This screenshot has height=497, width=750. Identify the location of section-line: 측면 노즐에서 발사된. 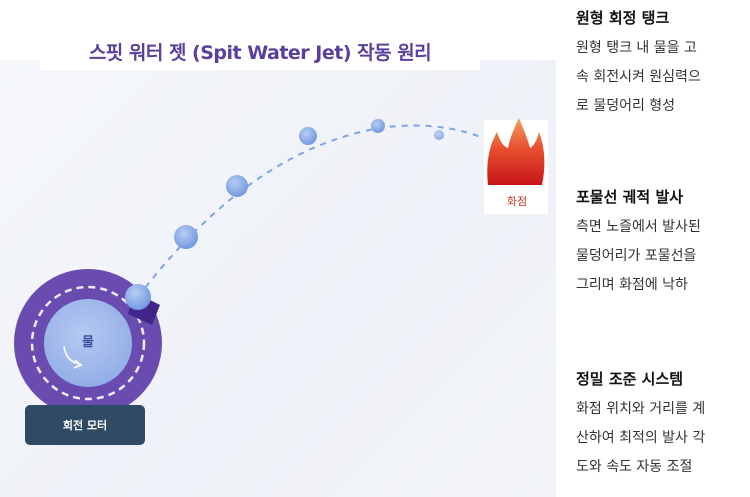
(638, 227).